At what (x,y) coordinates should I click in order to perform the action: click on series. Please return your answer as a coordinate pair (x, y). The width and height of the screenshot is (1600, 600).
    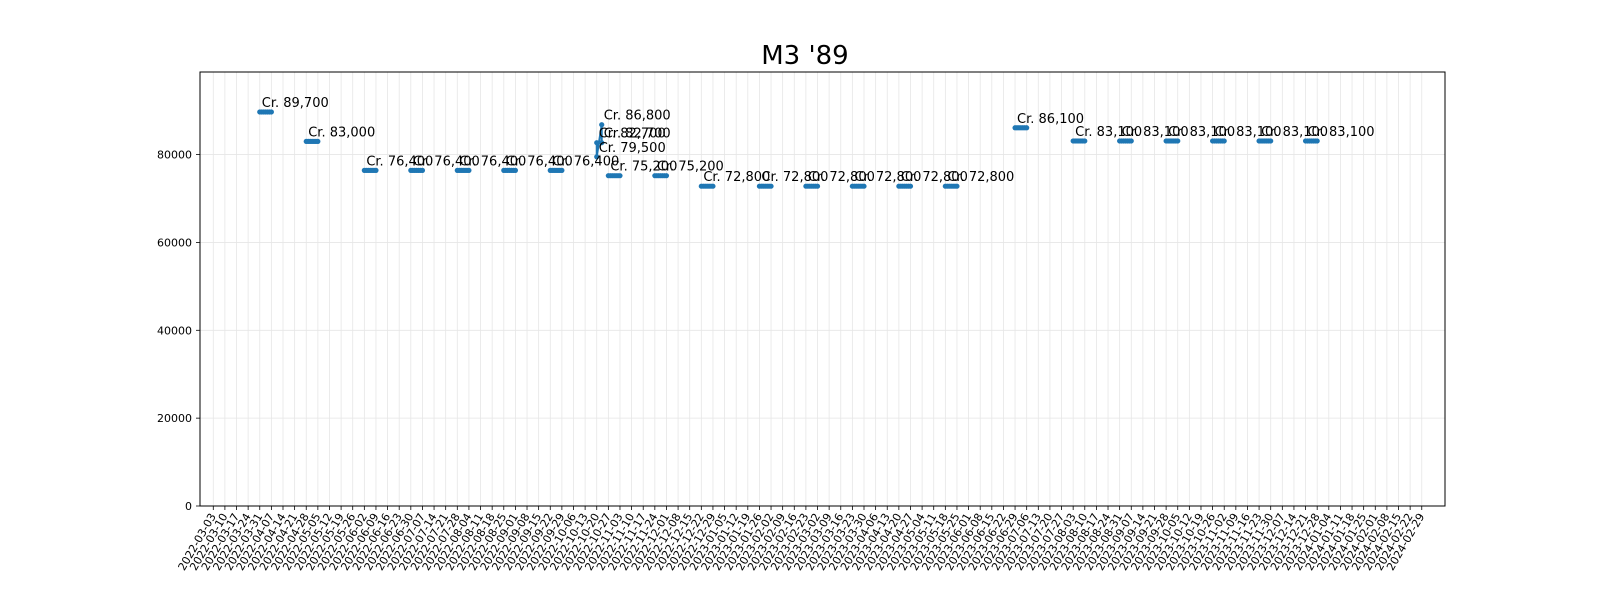
    Looking at the image, I should click on (788, 149).